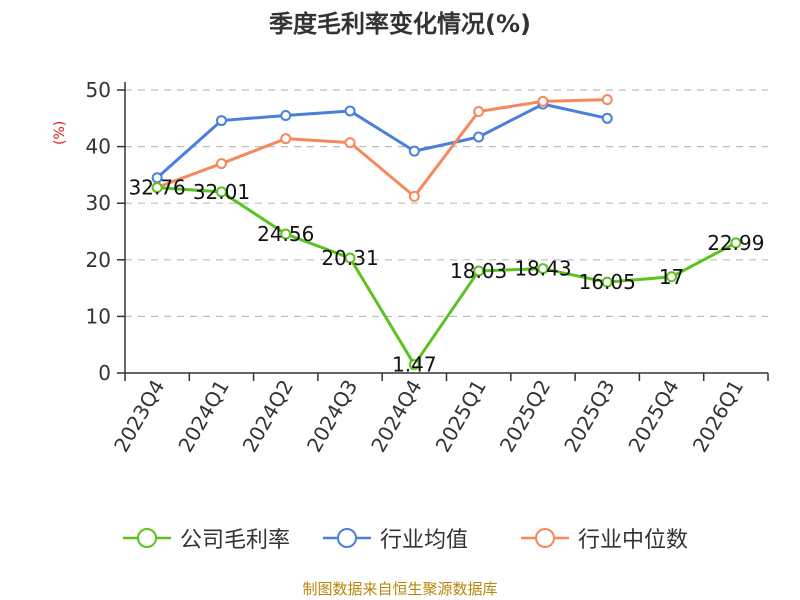 This screenshot has width=800, height=600. Describe the element at coordinates (98, 90) in the screenshot. I see `y-tick-label: 50` at that location.